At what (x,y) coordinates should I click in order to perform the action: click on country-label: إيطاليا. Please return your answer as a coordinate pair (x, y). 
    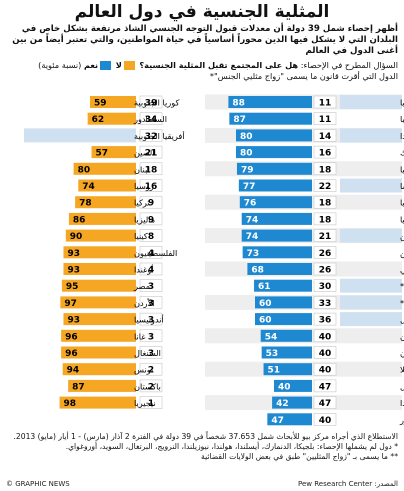
    Looking at the image, I should click on (402, 219).